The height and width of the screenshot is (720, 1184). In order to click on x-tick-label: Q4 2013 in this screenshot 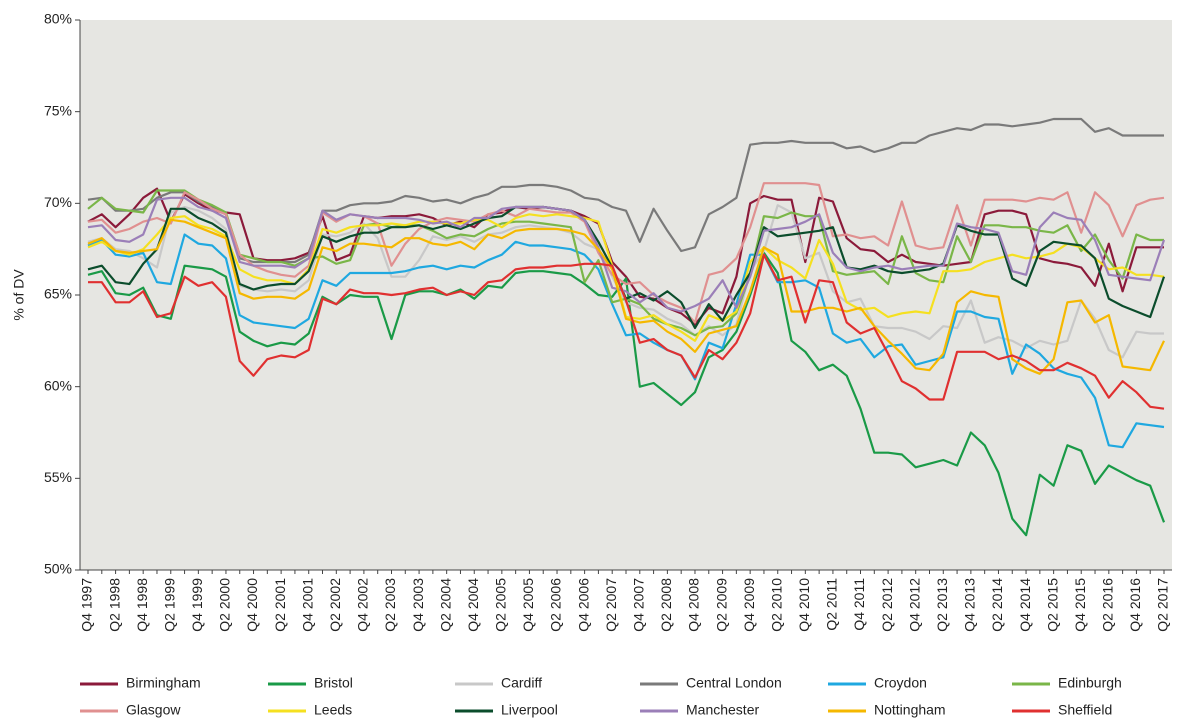, I will do `click(970, 605)`.